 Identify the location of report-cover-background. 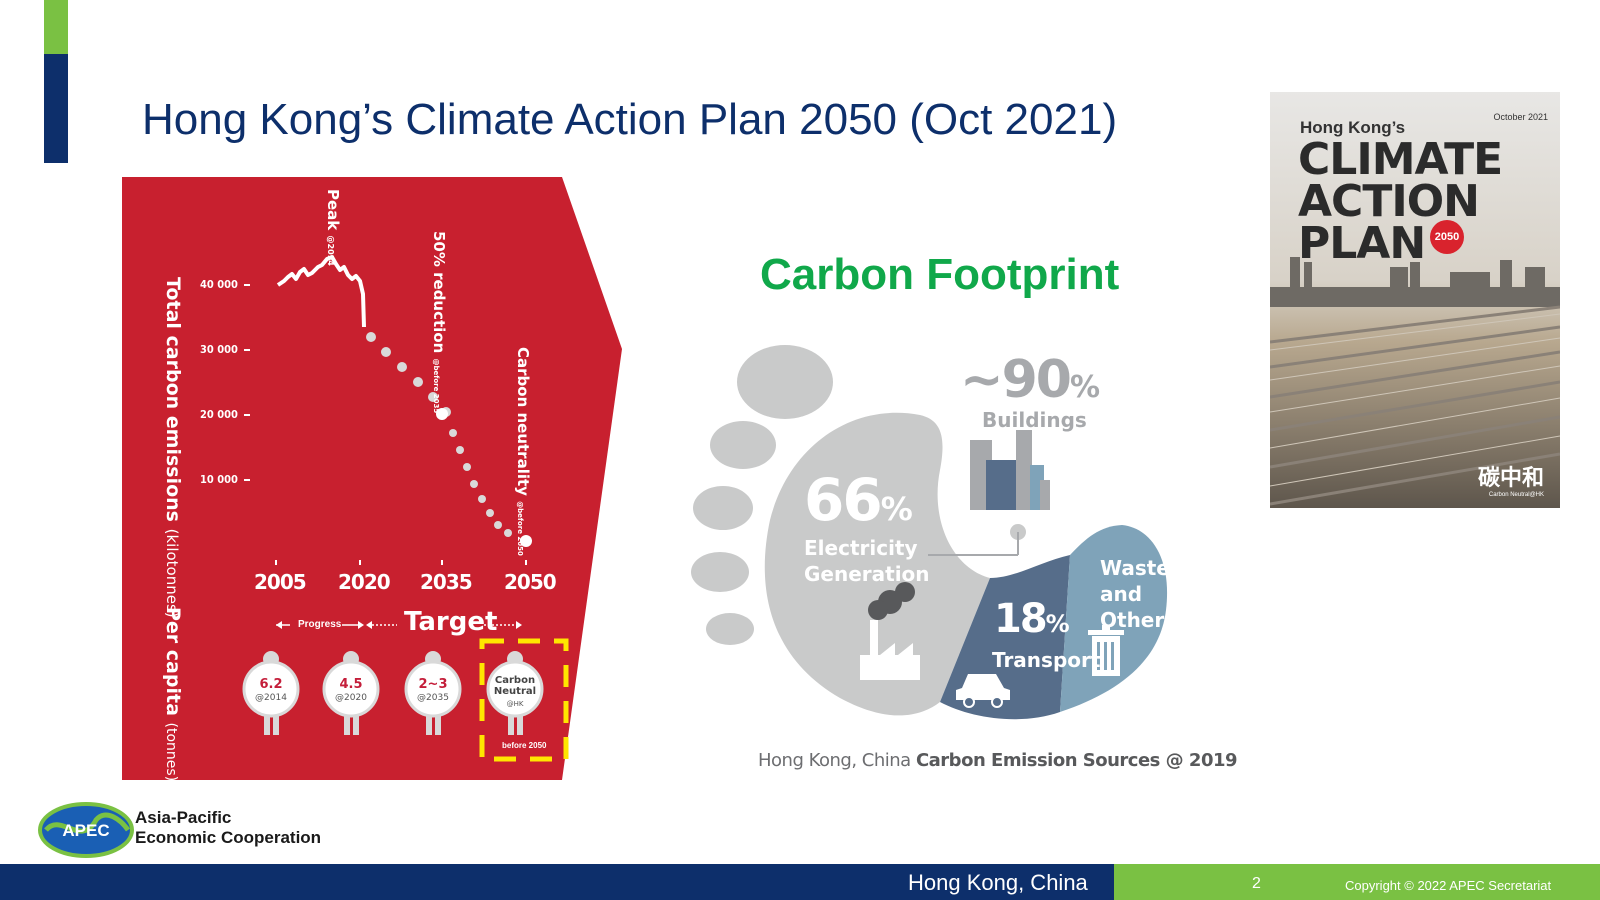
(1415, 300).